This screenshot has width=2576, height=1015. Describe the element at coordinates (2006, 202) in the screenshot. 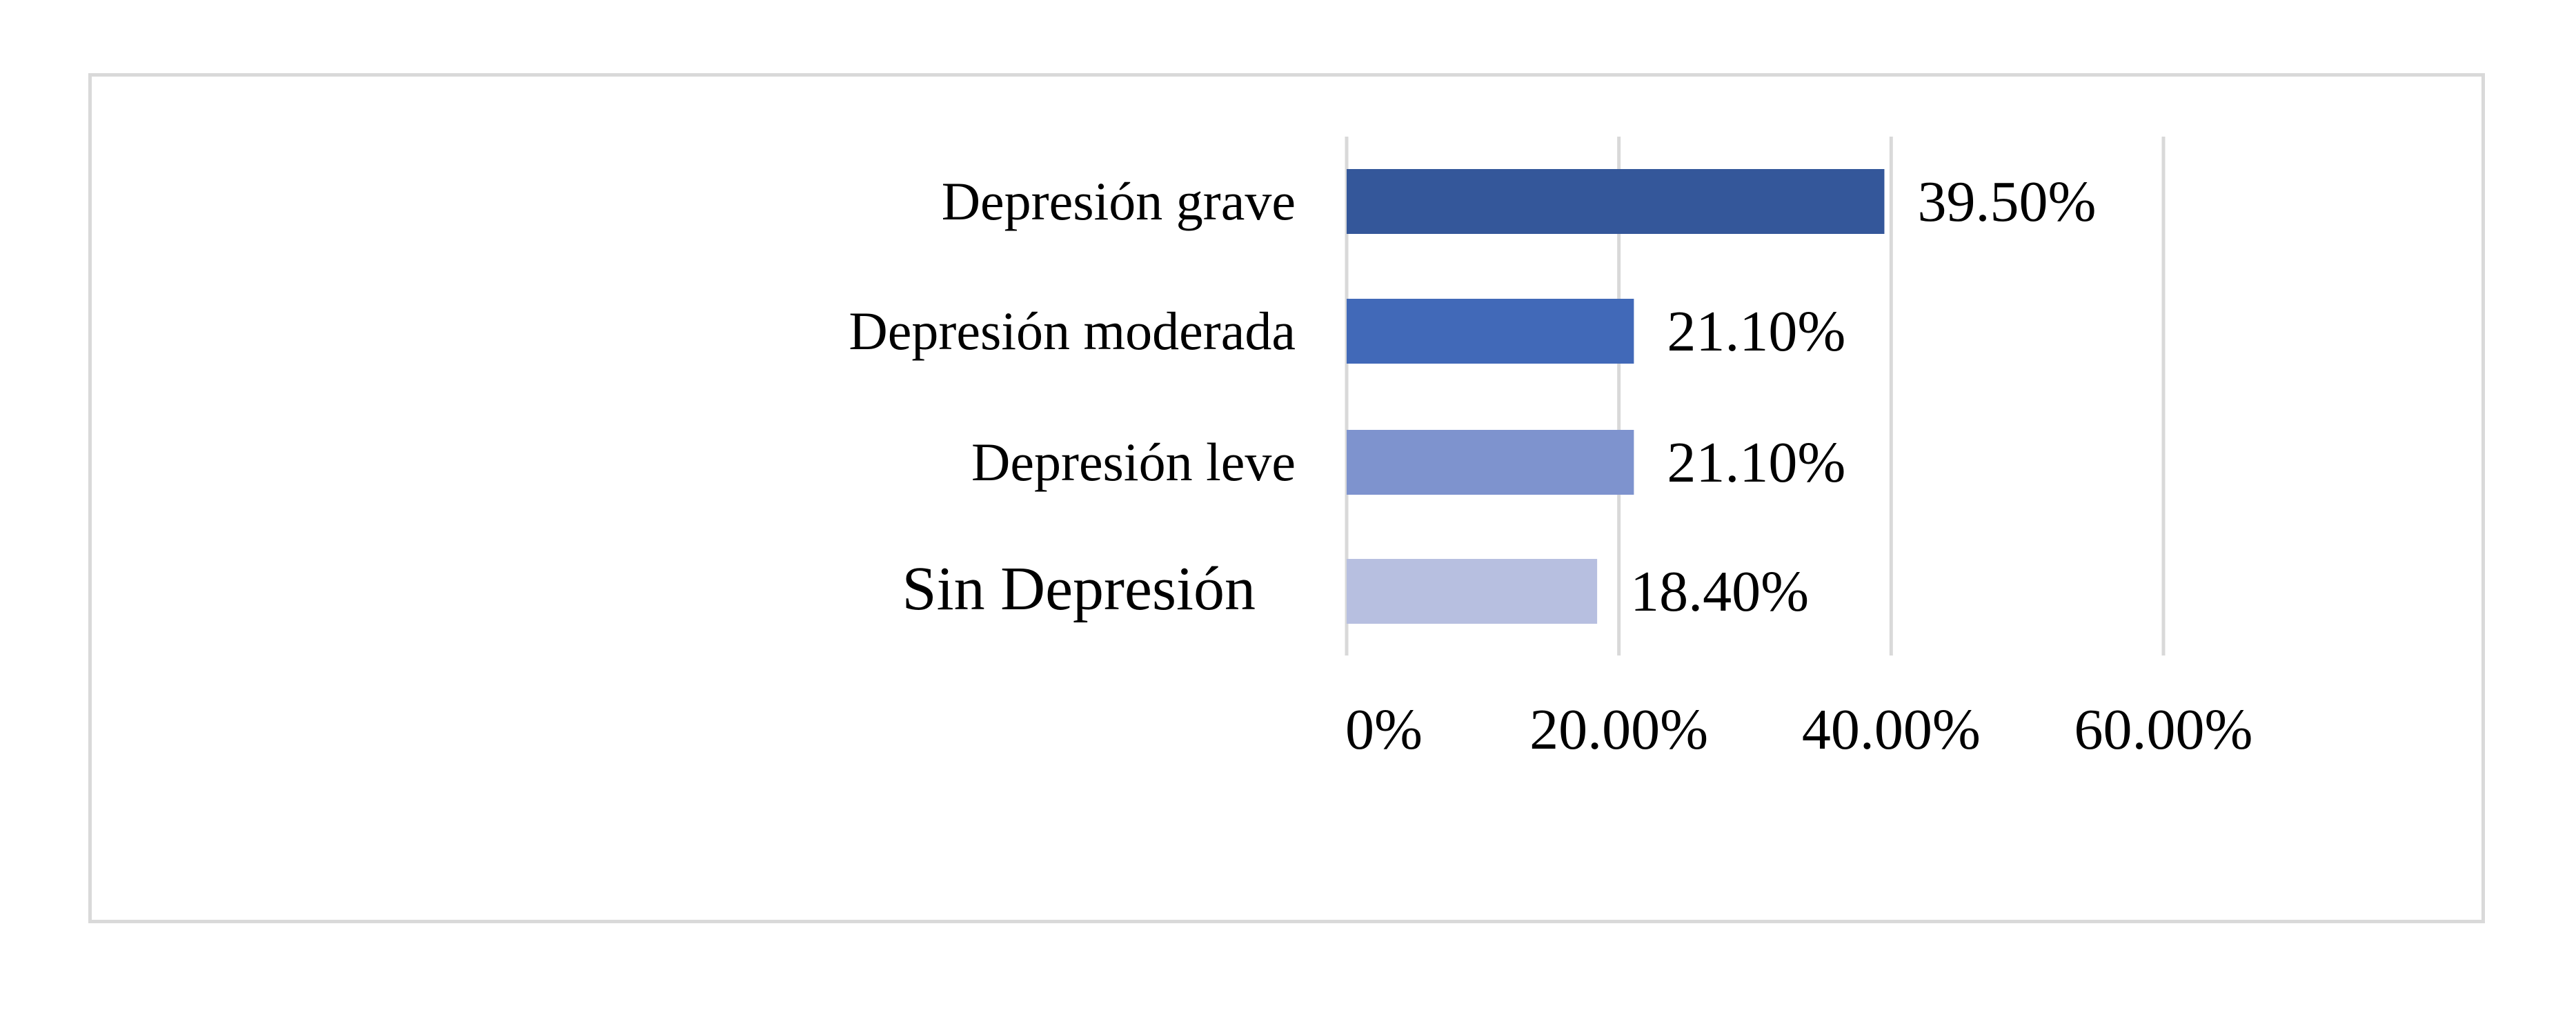

I see `data-label: 39.50%` at that location.